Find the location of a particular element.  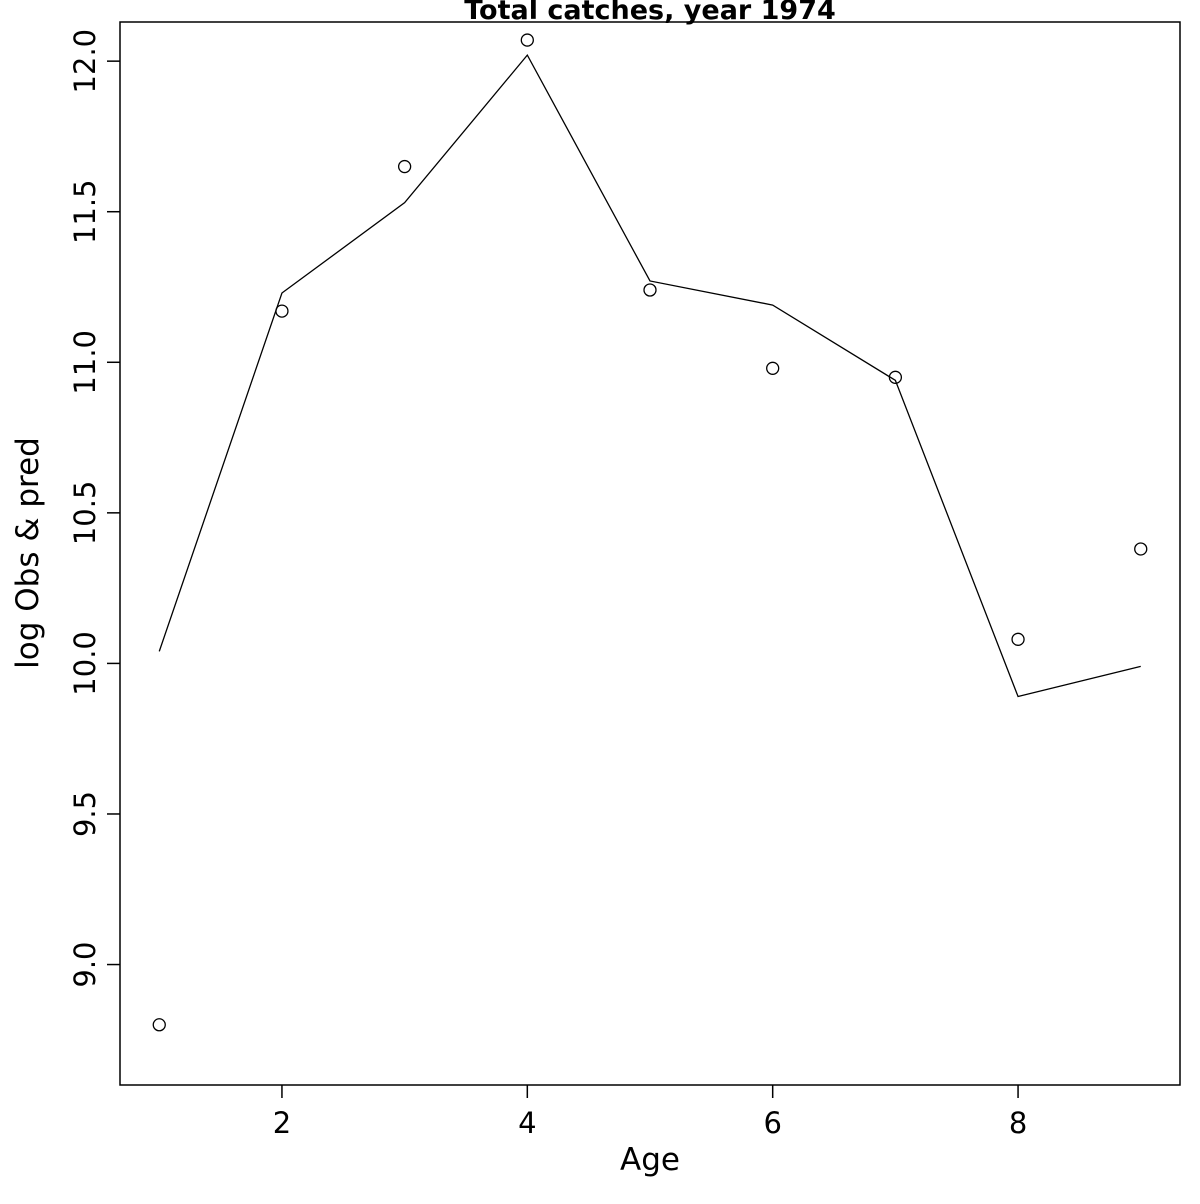

chart-title: Total catches, year 1974 is located at coordinates (650, 13).